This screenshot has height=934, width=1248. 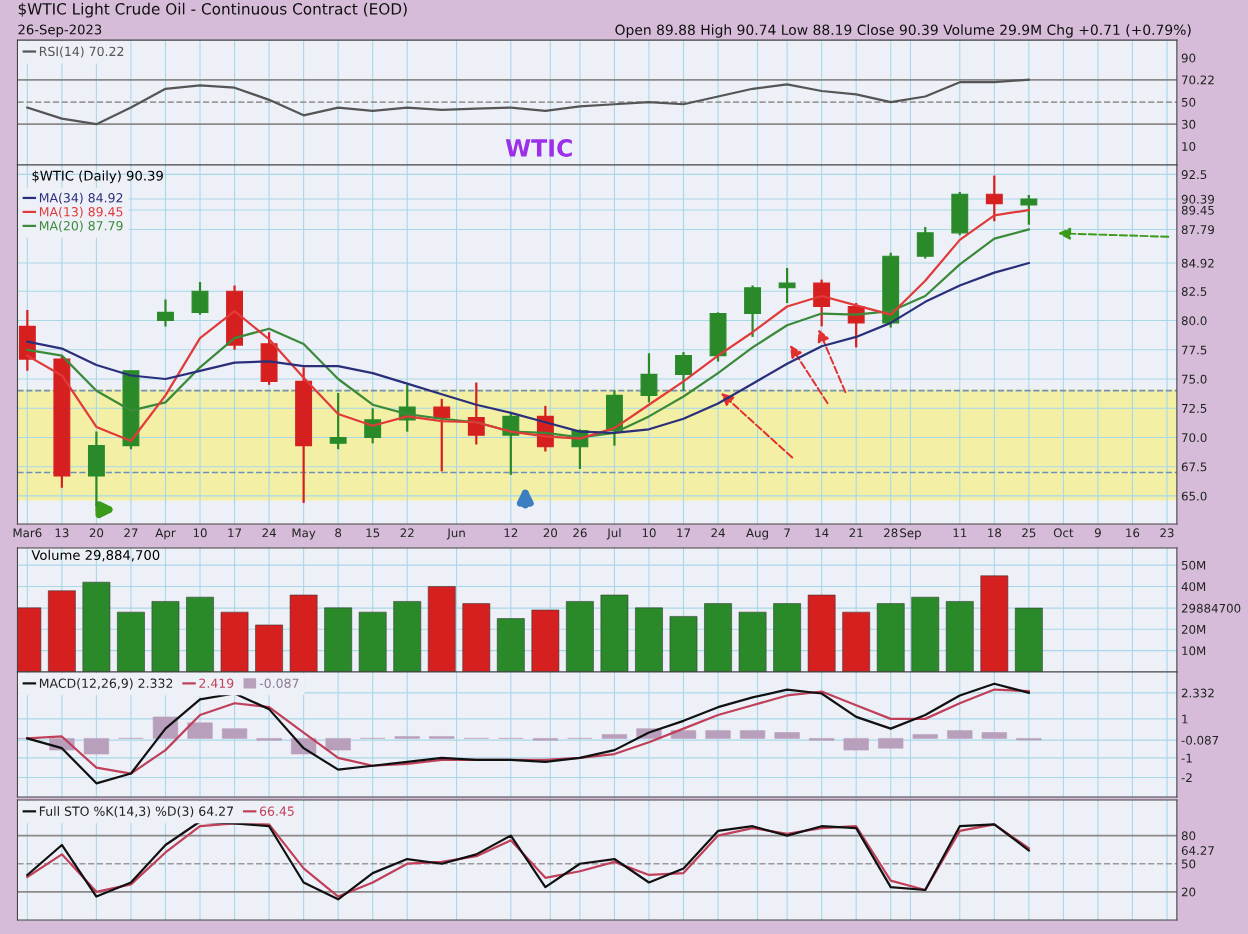 What do you see at coordinates (1200, 740) in the screenshot?
I see `y-tick-label: -0.087` at bounding box center [1200, 740].